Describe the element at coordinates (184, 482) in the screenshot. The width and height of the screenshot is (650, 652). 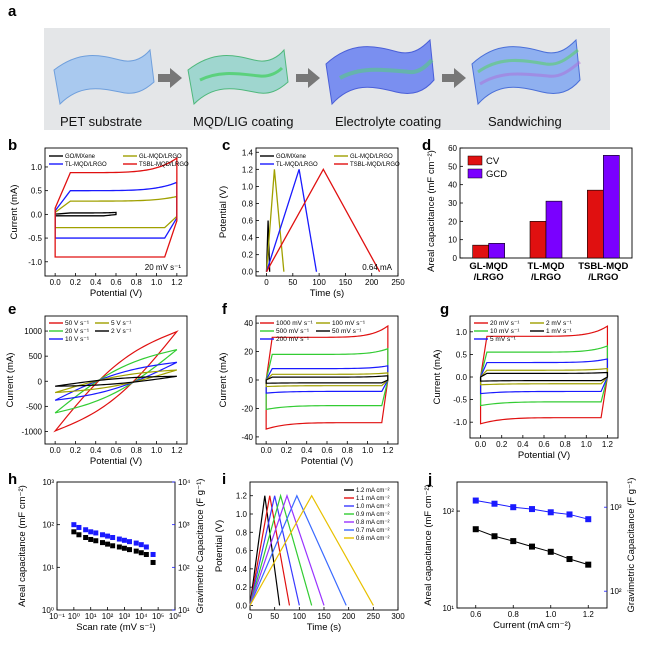
I see `y2-tick-label: 10⁴` at that location.